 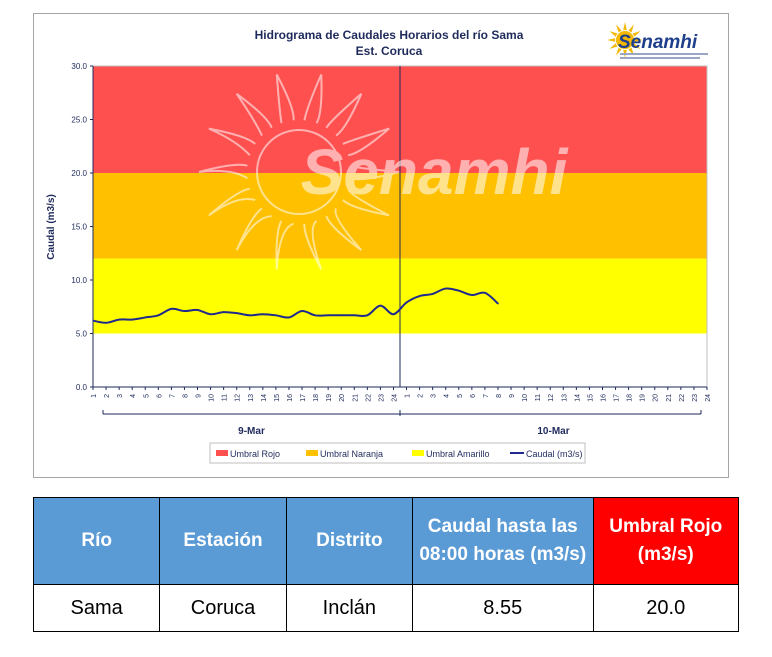 I want to click on day-label: 10-Mar, so click(x=553, y=431).